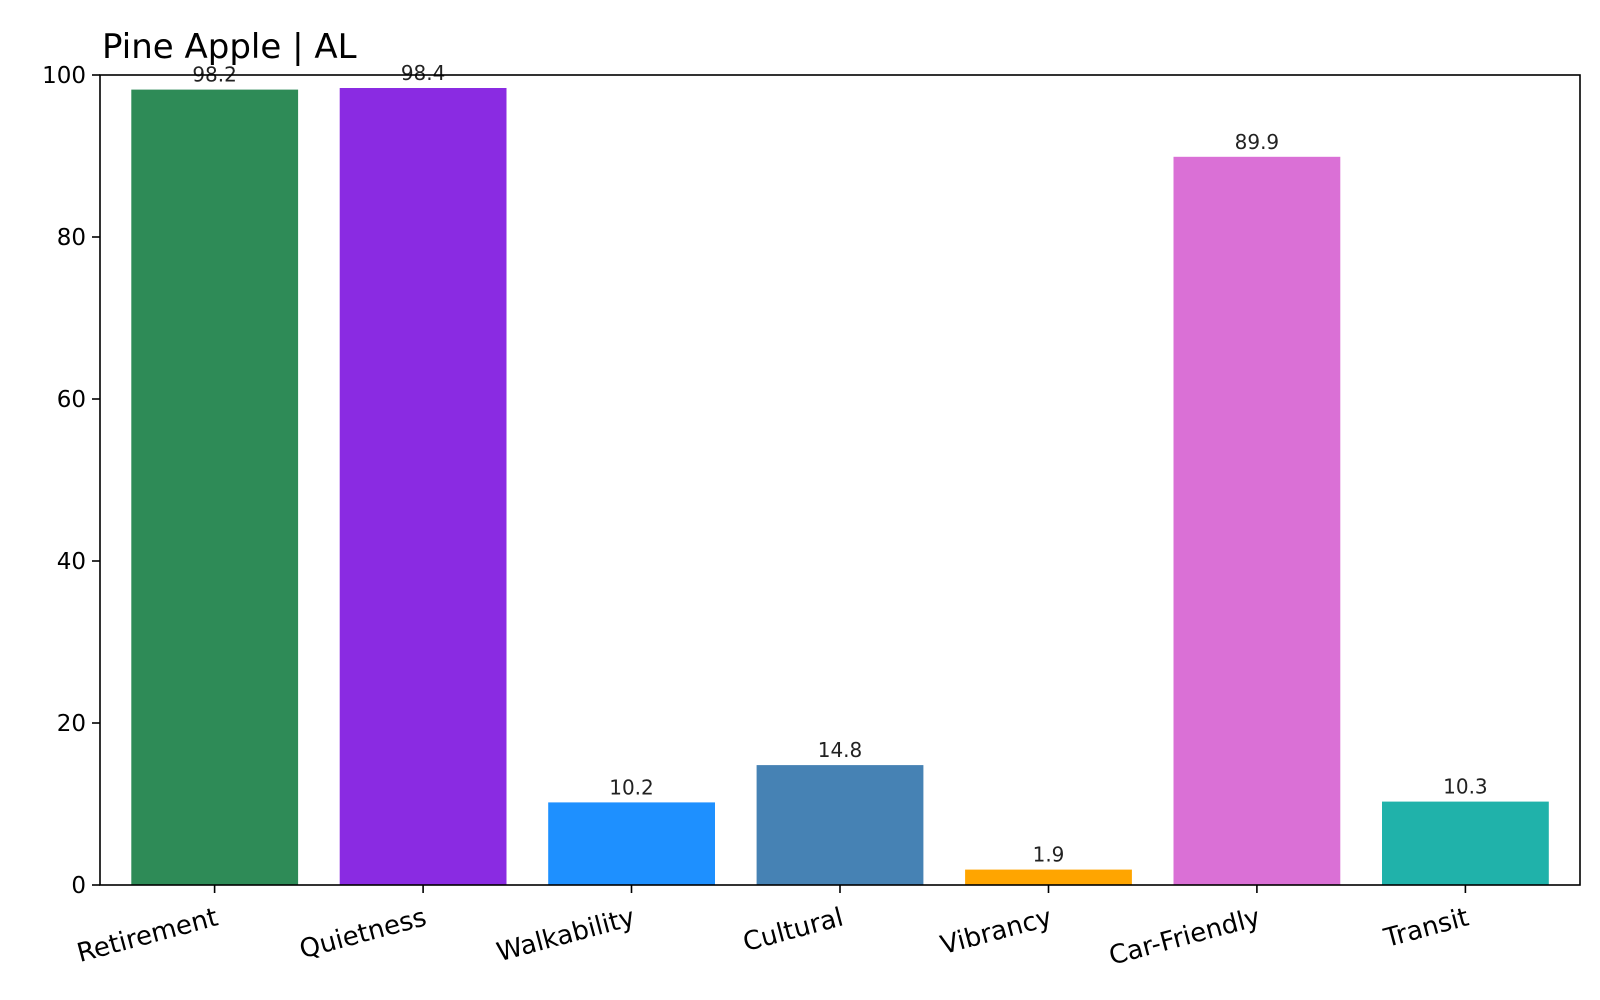 Image resolution: width=1600 pixels, height=1000 pixels. What do you see at coordinates (71, 481) in the screenshot?
I see `y-axis: 0 20 40 60 80 100` at bounding box center [71, 481].